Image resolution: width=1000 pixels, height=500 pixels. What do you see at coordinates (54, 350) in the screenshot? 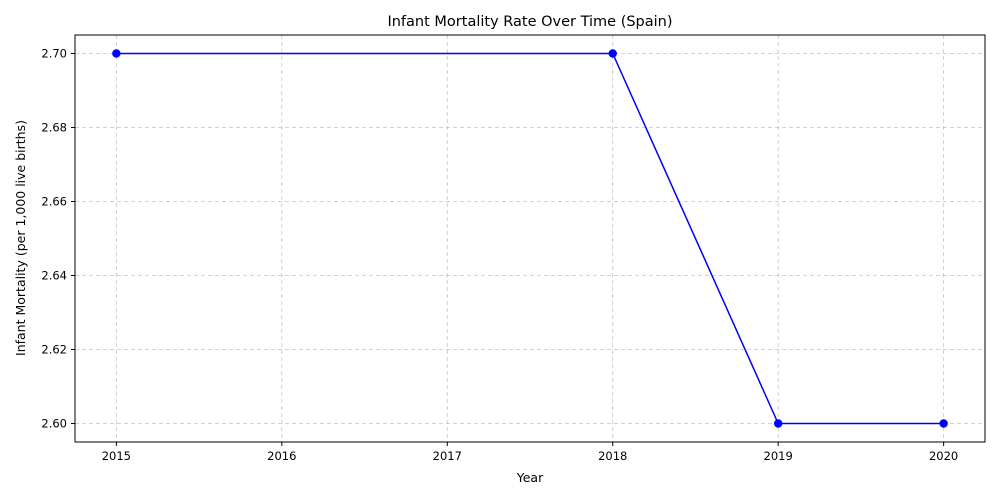
I see `y-tick-label: 2.62` at bounding box center [54, 350].